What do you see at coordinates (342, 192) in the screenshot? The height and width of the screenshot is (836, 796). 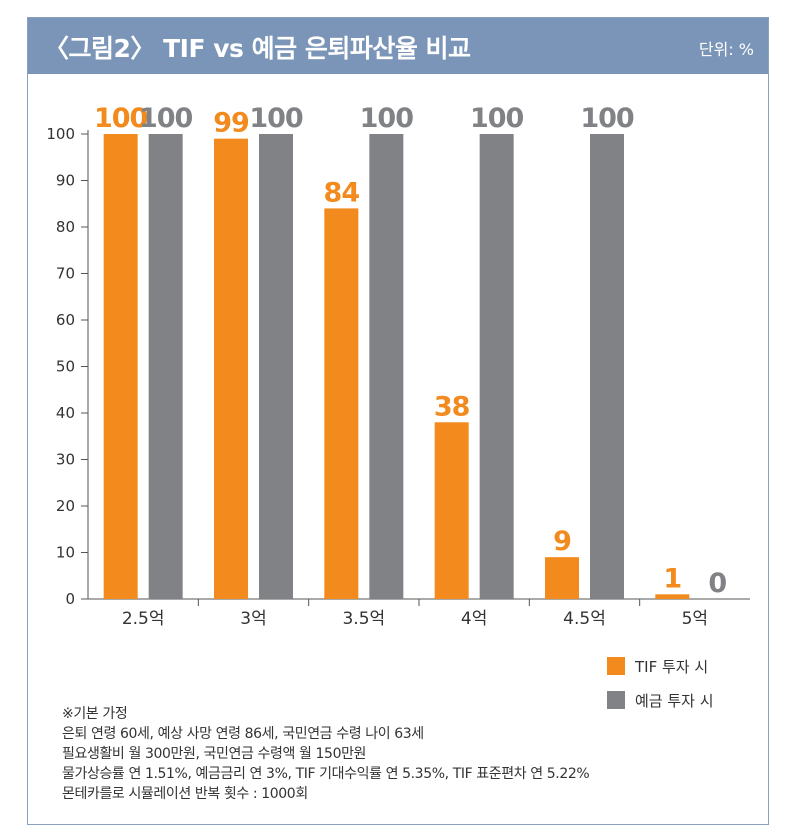 I see `data-label-tif: 84` at bounding box center [342, 192].